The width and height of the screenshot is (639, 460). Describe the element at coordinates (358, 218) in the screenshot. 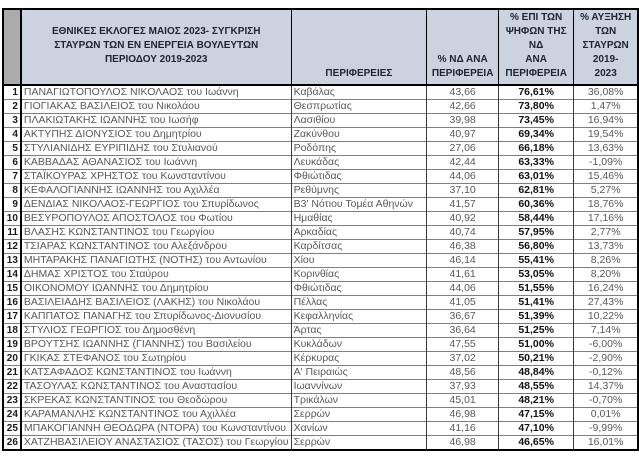

I see `region-cell: Ημαθίας` at that location.